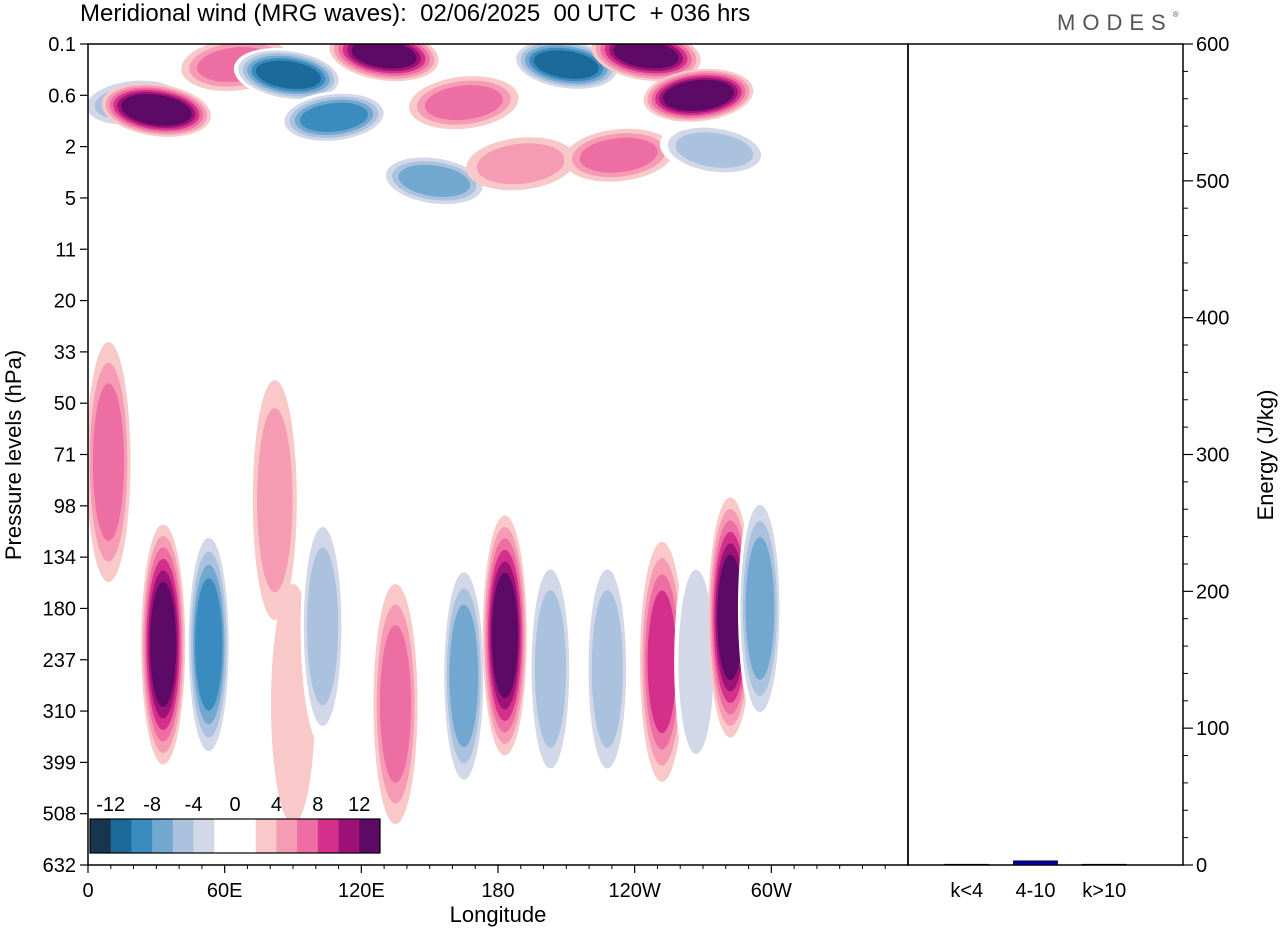  I want to click on energy-tick-label: 200, so click(1212, 592).